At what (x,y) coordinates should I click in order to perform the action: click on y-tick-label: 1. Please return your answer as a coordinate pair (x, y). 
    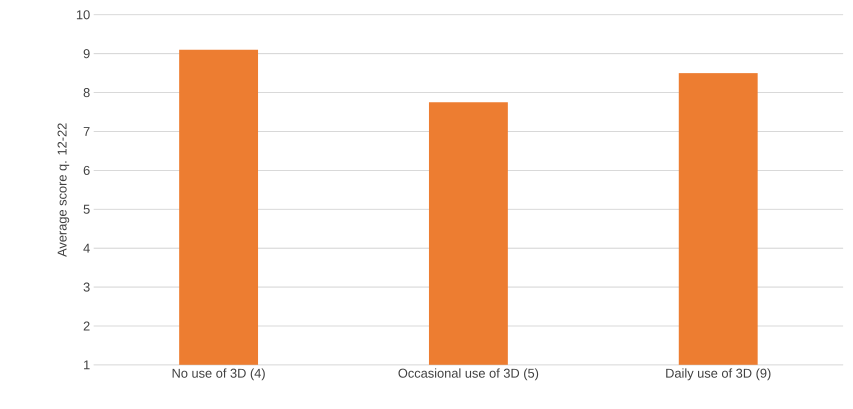
    Looking at the image, I should click on (87, 365).